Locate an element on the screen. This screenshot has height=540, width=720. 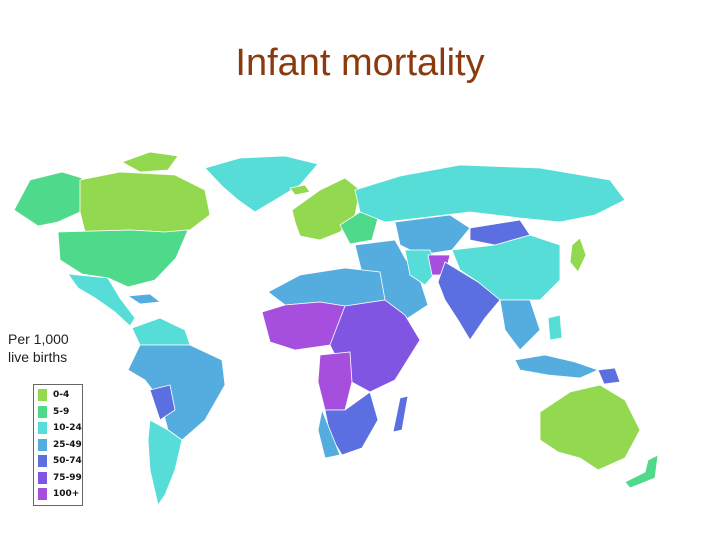
north-south-america is located at coordinates (161, 331).